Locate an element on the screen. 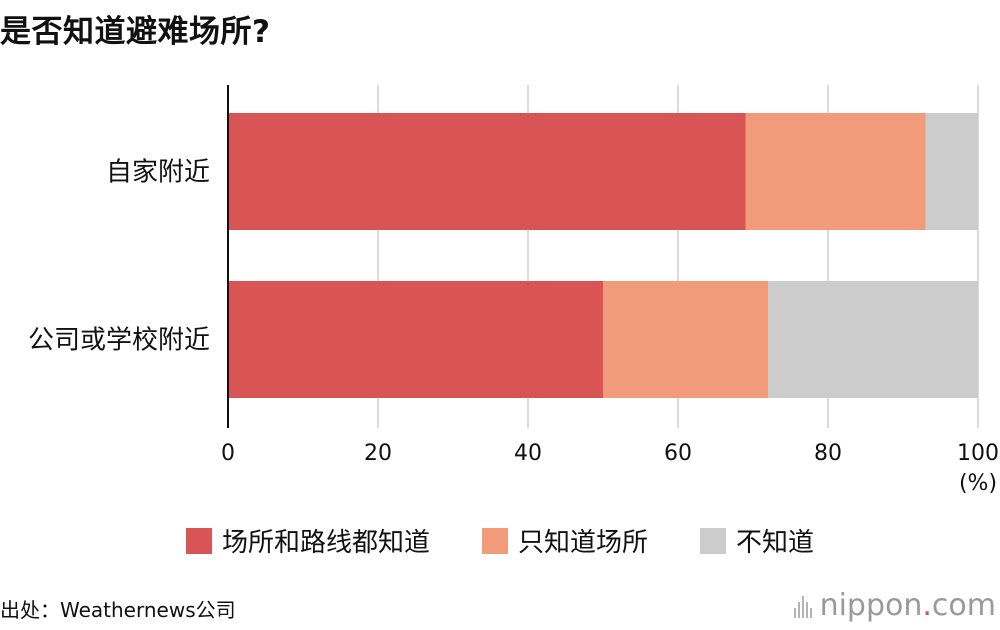 The image size is (1000, 630). legend-item-place-only: 只知道场所 is located at coordinates (564, 540).